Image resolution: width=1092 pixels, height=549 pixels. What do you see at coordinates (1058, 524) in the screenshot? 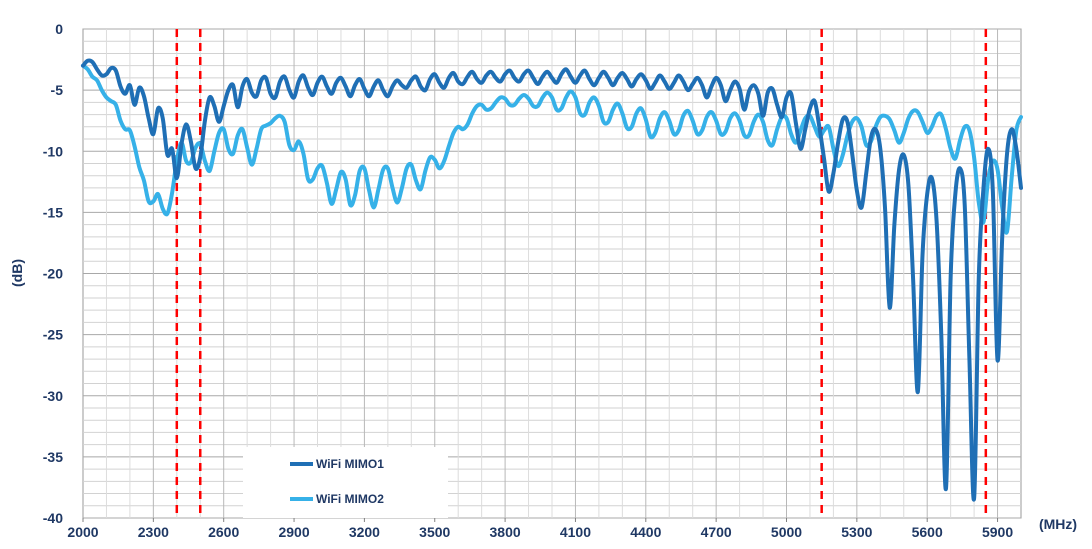
I see `x-axis-label: (MHz)` at bounding box center [1058, 524].